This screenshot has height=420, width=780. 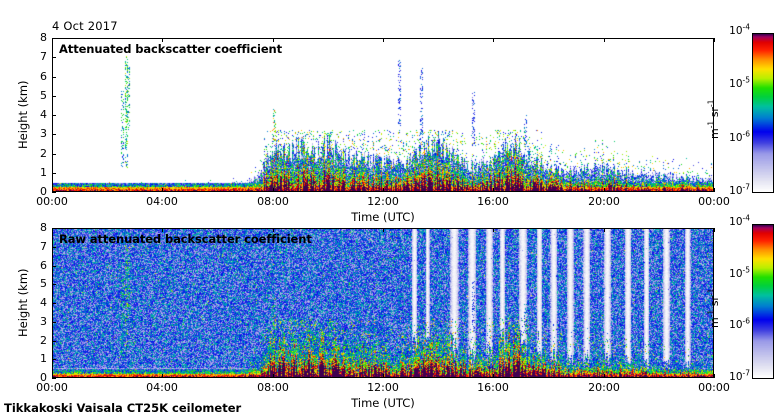 What do you see at coordinates (383, 403) in the screenshot?
I see `x-axis-label-bottom: Time (UTC)` at bounding box center [383, 403].